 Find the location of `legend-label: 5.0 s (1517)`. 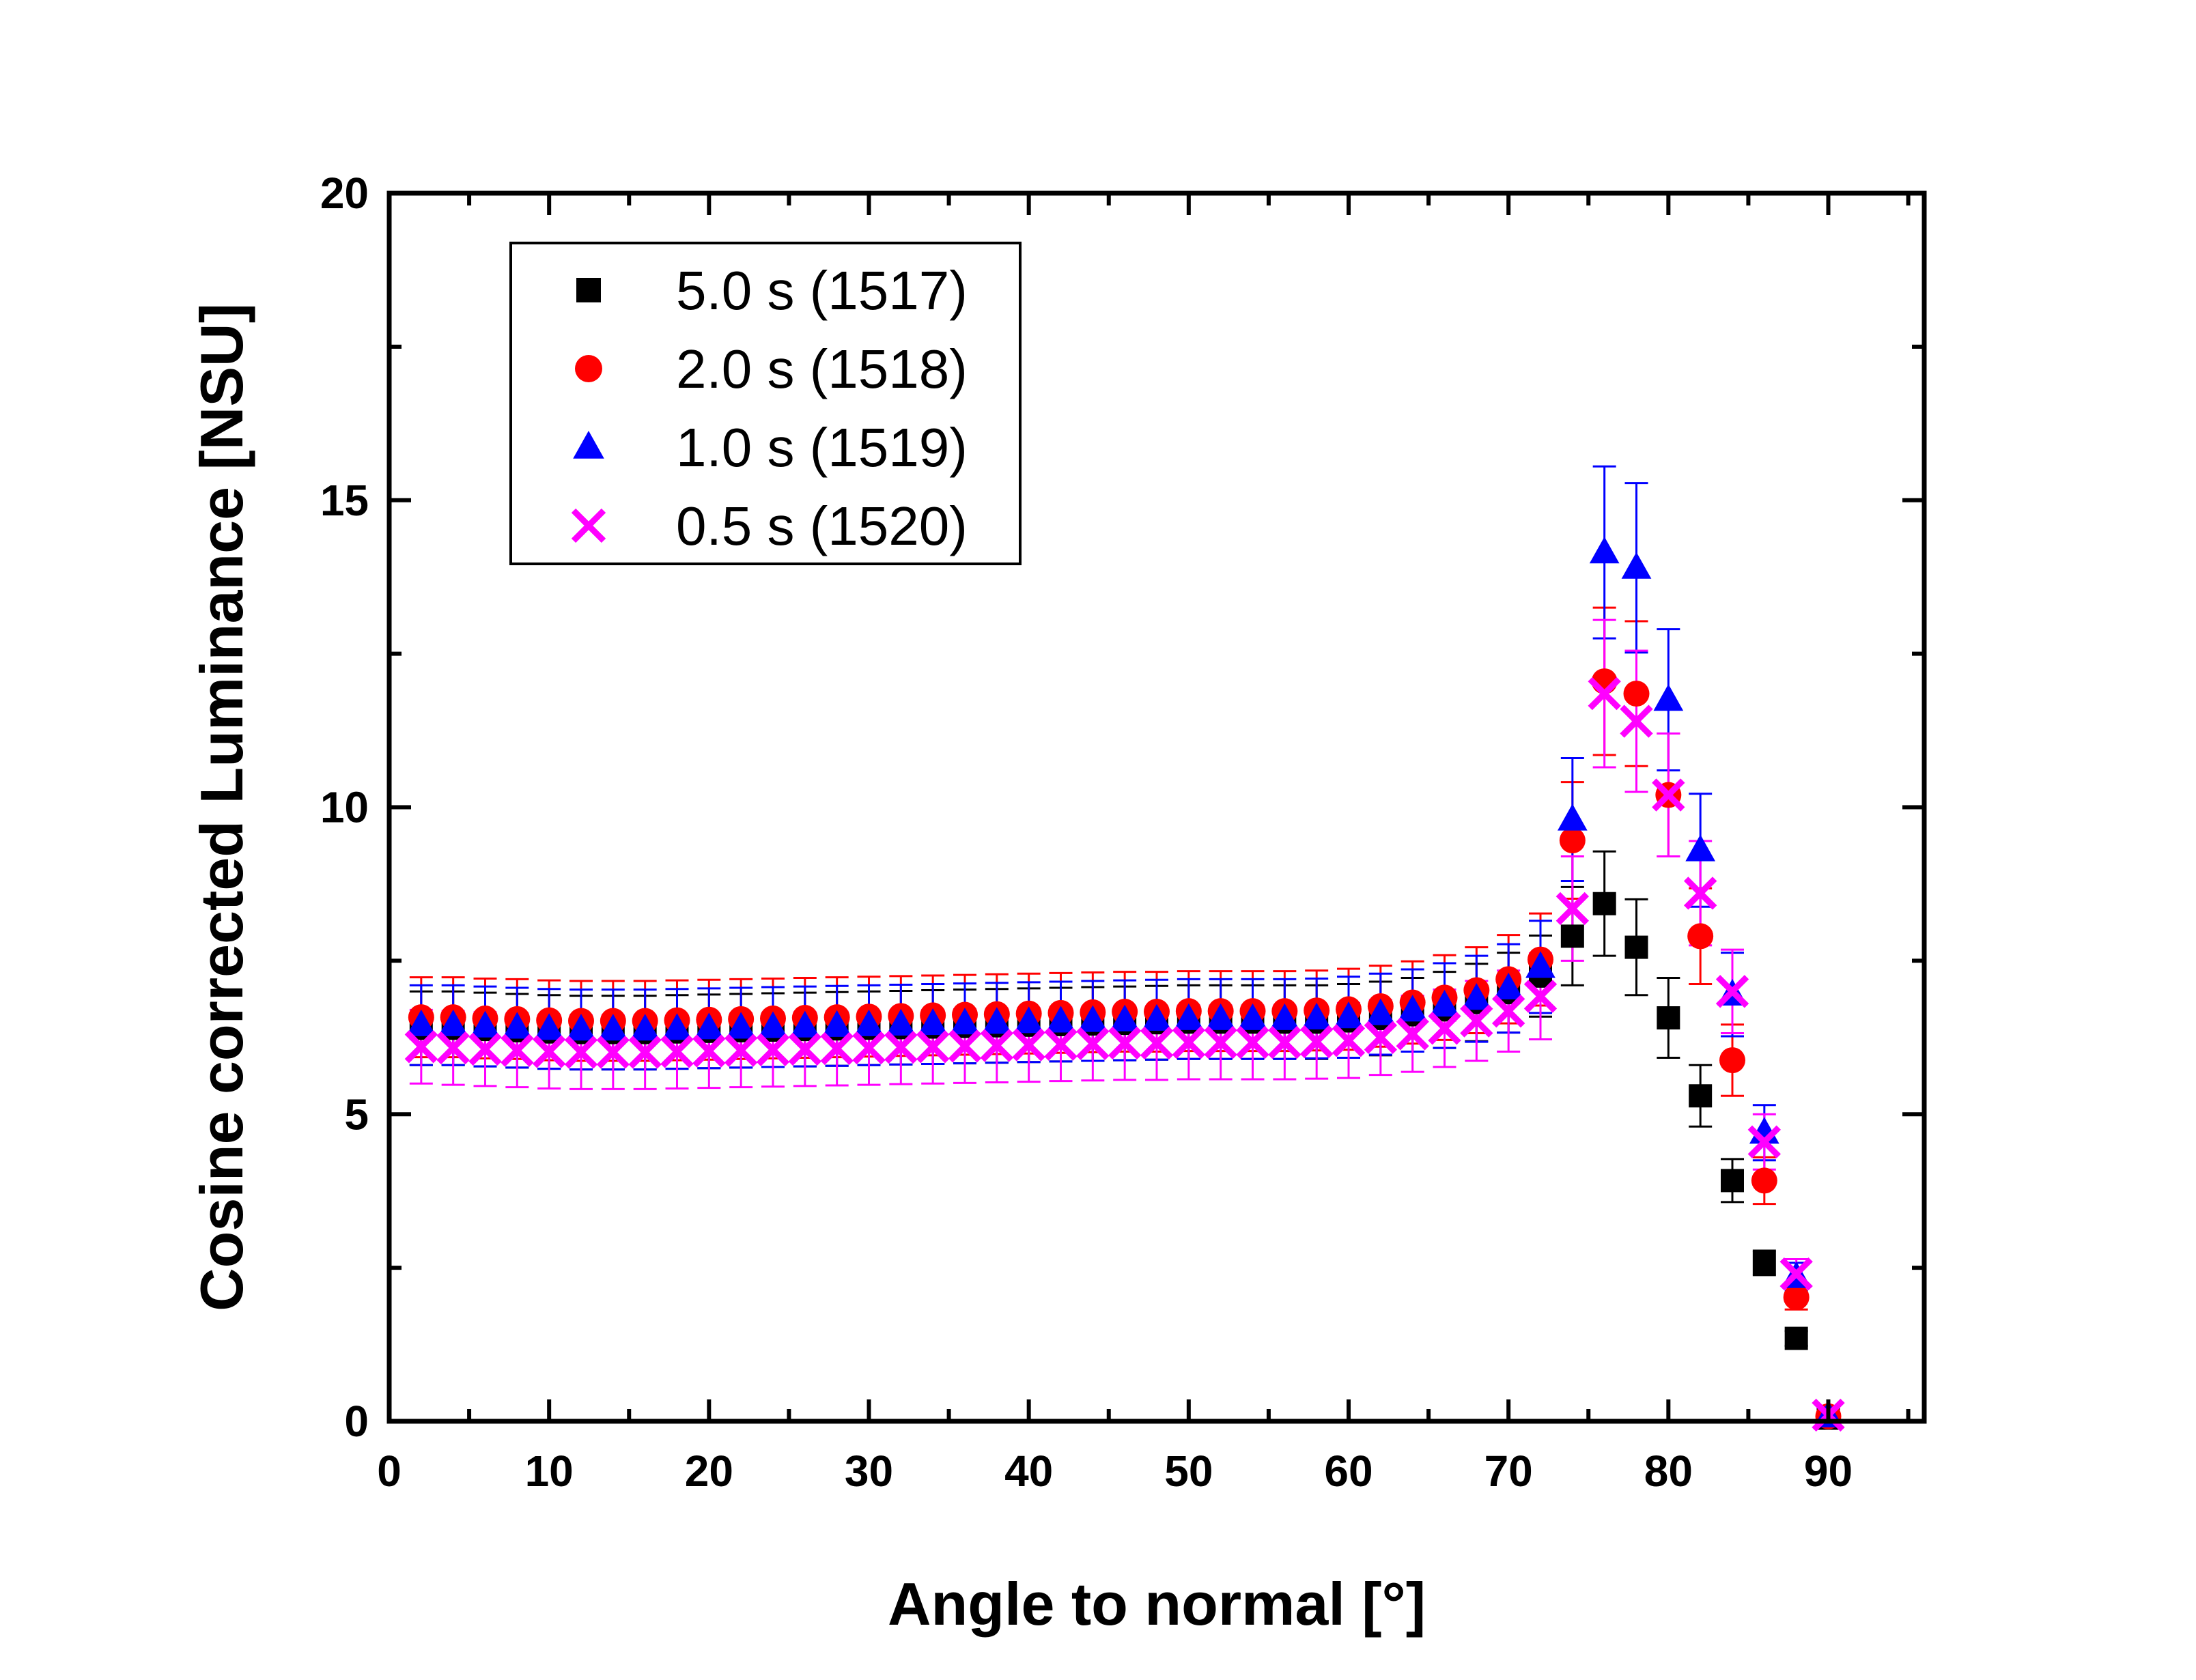

legend-label: 5.0 s (1517) is located at coordinates (822, 290).